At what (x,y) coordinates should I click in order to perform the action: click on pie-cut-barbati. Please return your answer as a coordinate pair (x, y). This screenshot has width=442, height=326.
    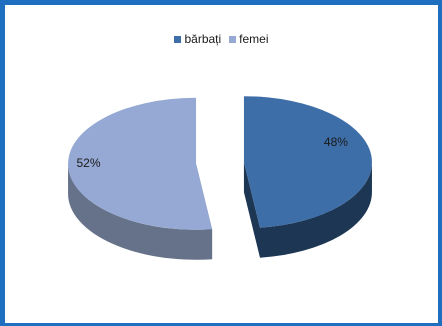
    Looking at the image, I should click on (251, 210).